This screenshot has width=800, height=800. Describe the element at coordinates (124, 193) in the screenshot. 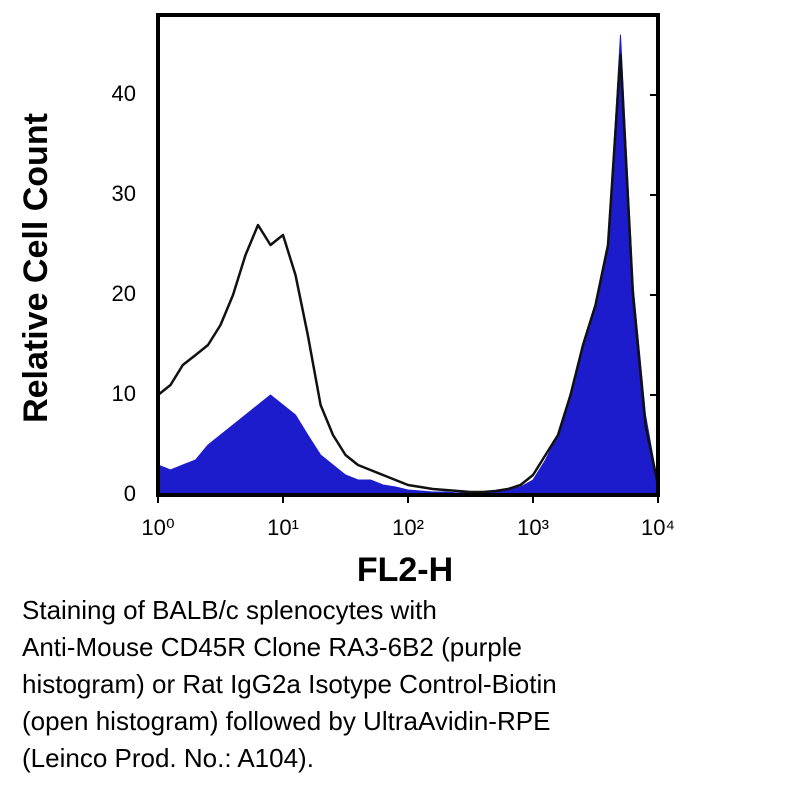

I see `y-tick-label: 30` at that location.